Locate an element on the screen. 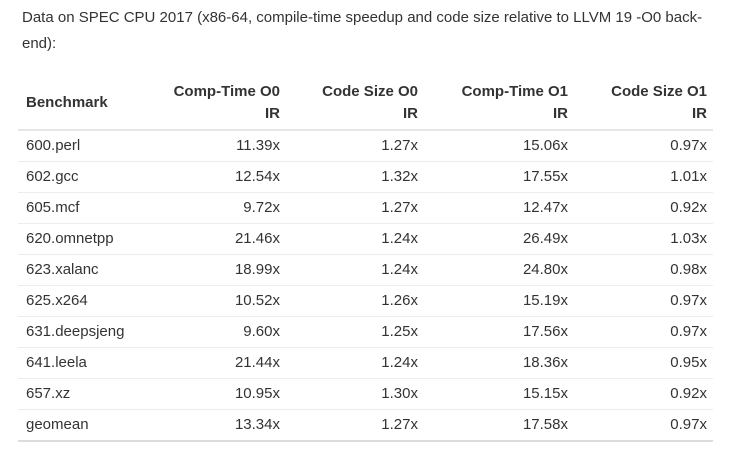 The width and height of the screenshot is (731, 458). benchmark-name-cell: 631.deepsjeng is located at coordinates (83, 332).